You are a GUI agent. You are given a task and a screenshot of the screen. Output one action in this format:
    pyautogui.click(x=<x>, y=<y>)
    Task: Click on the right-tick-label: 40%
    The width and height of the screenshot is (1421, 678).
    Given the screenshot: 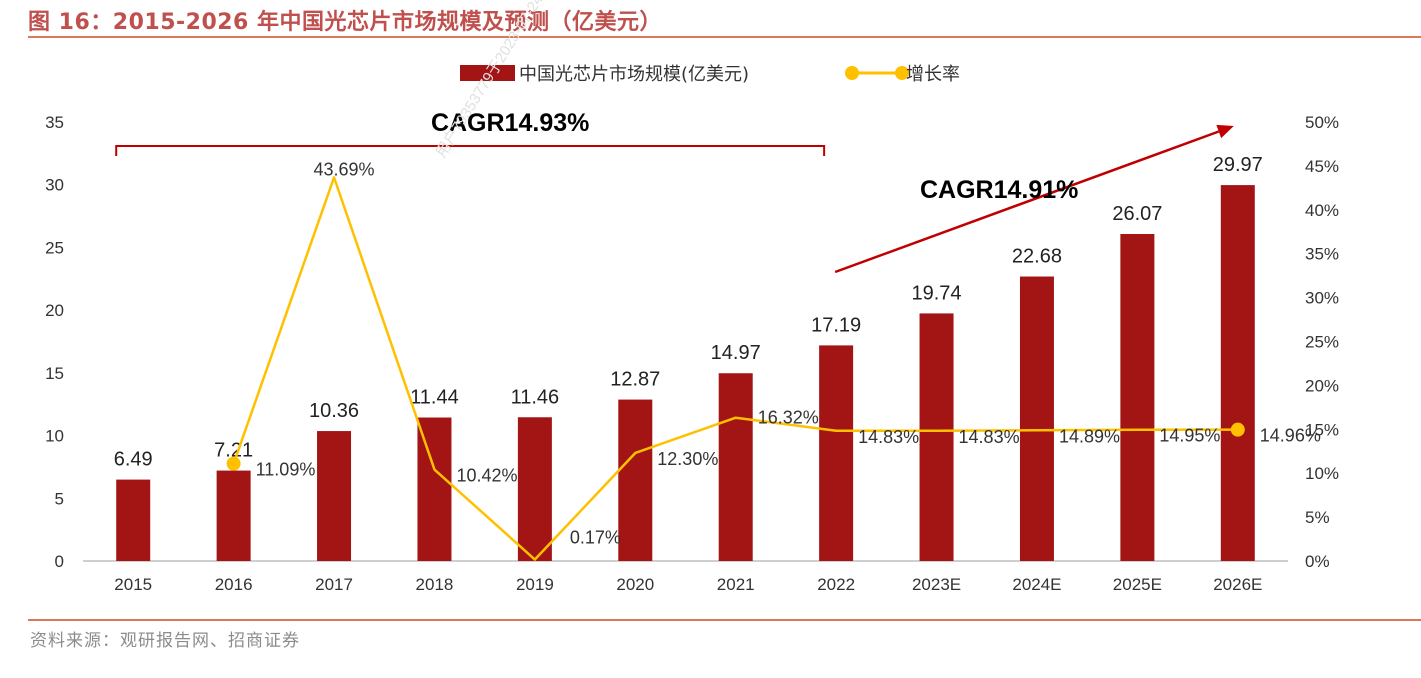 What is the action you would take?
    pyautogui.click(x=1322, y=210)
    